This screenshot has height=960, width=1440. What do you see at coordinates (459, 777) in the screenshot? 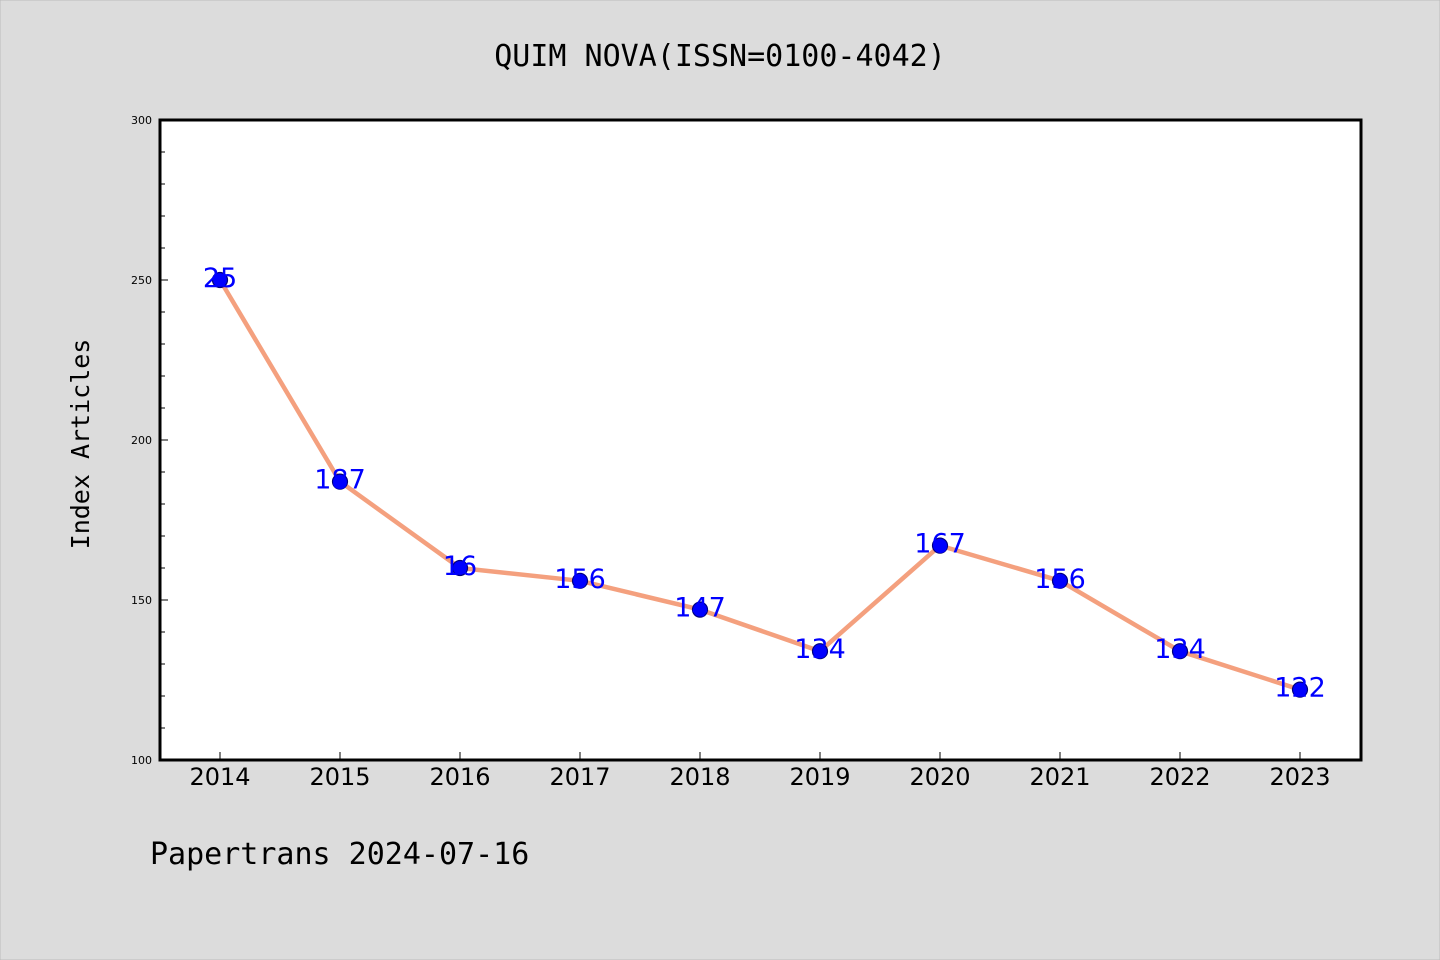
I see `x-tick-label: 2016` at bounding box center [459, 777].